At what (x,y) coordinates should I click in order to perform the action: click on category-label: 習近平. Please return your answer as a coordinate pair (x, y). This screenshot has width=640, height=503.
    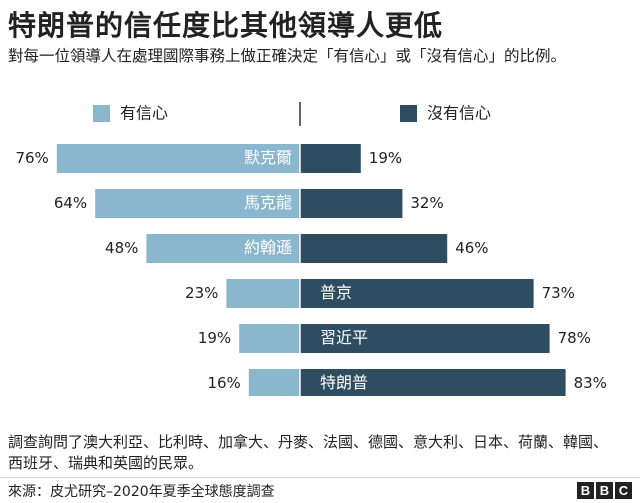
    Looking at the image, I should click on (344, 337).